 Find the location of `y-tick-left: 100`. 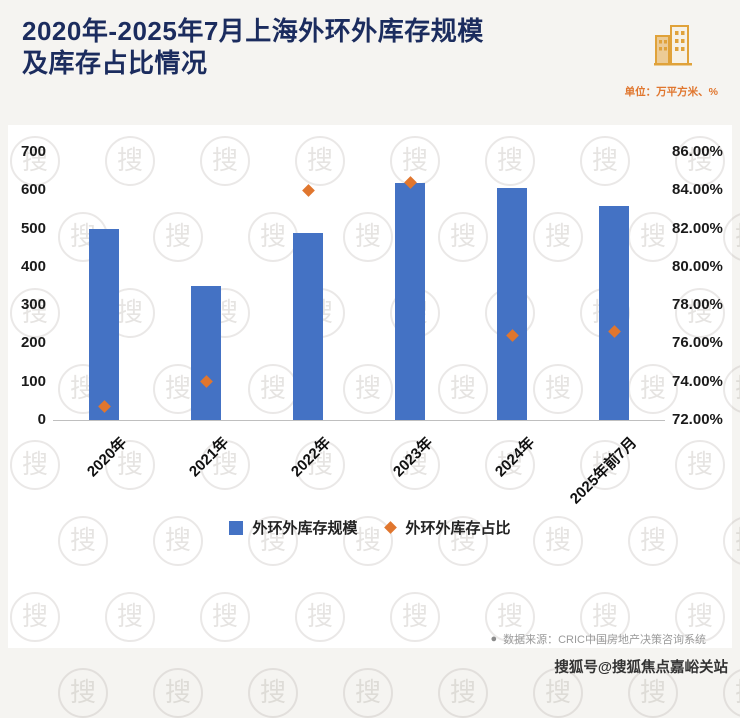

y-tick-left: 100 is located at coordinates (33, 381).